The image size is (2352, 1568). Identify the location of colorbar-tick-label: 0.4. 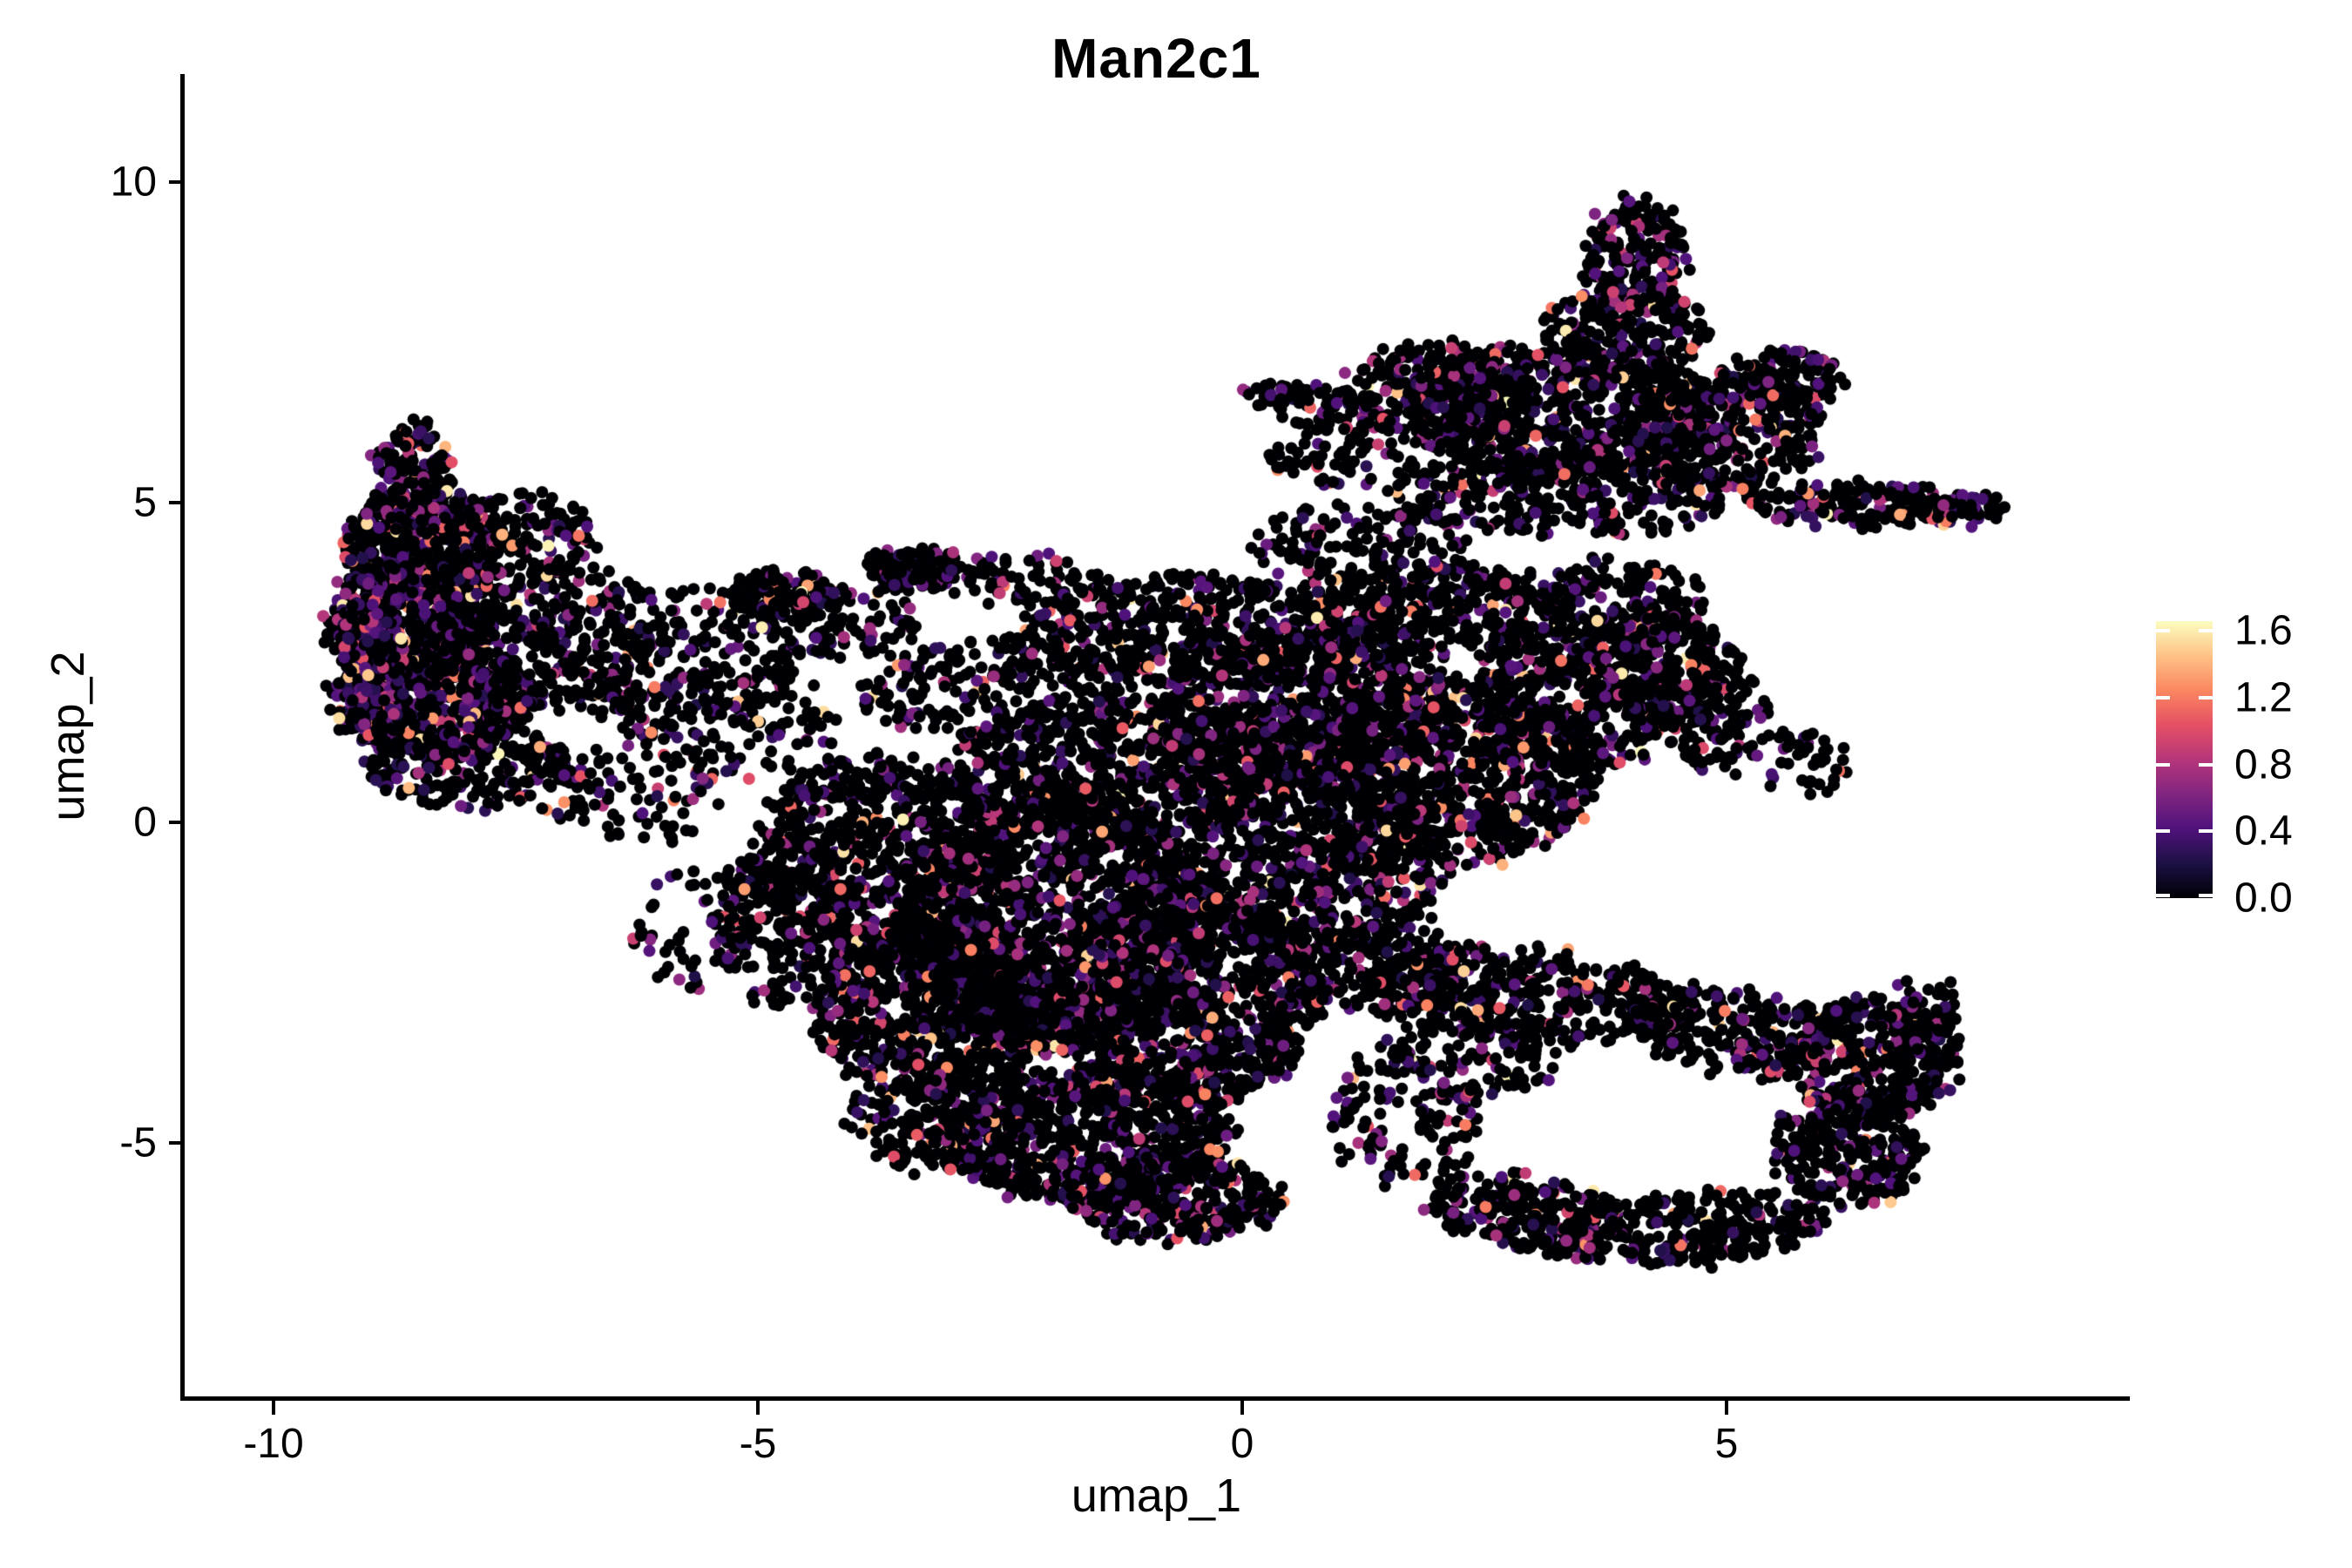
(2263, 831).